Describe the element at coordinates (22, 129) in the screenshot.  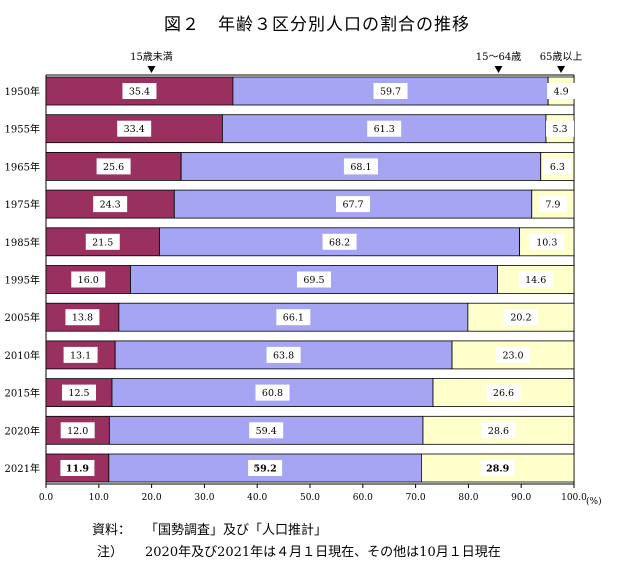
I see `y-category-label: 1955年` at that location.